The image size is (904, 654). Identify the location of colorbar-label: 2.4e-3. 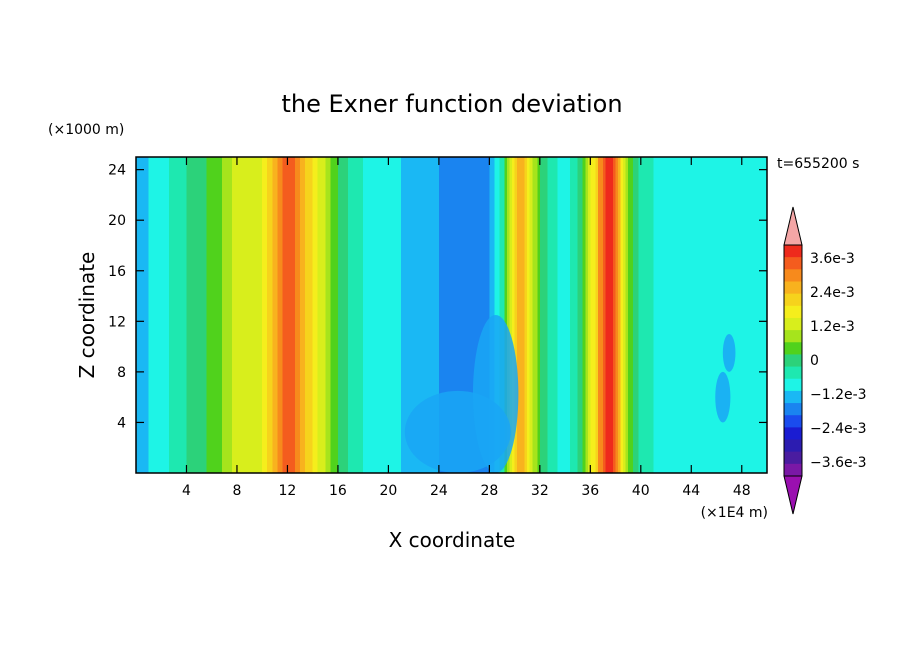
(832, 293).